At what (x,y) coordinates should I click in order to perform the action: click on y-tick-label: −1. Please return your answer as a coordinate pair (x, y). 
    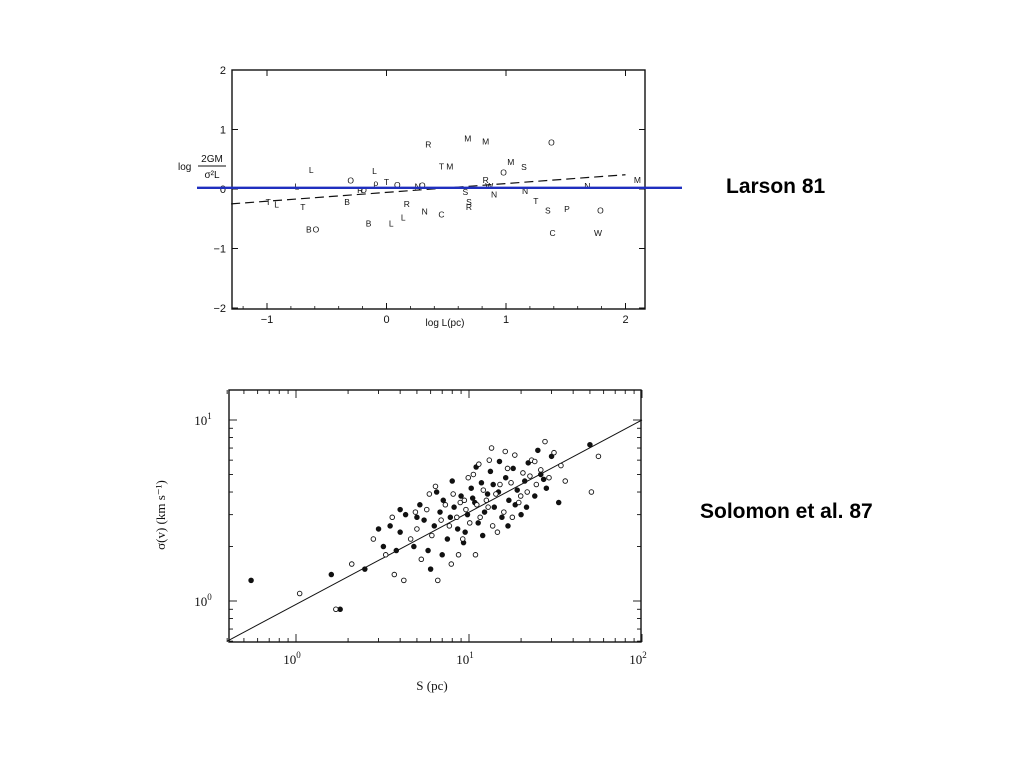
    Looking at the image, I should click on (219, 250).